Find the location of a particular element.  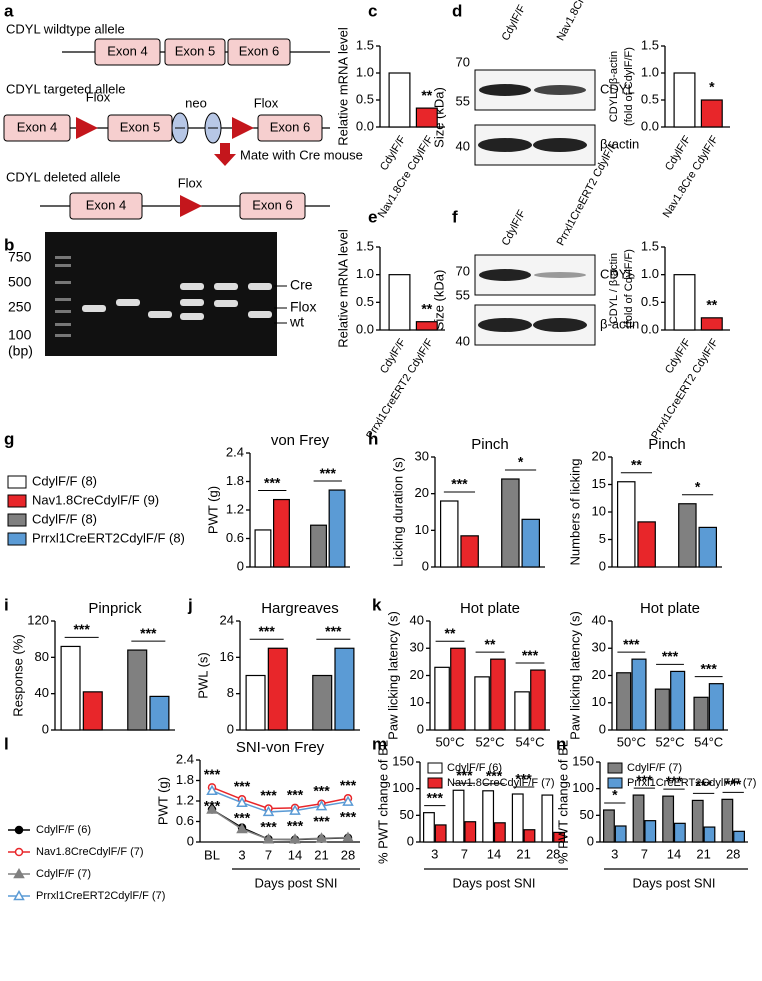

blot-column-label: CdylF/F is located at coordinates (514, 228).